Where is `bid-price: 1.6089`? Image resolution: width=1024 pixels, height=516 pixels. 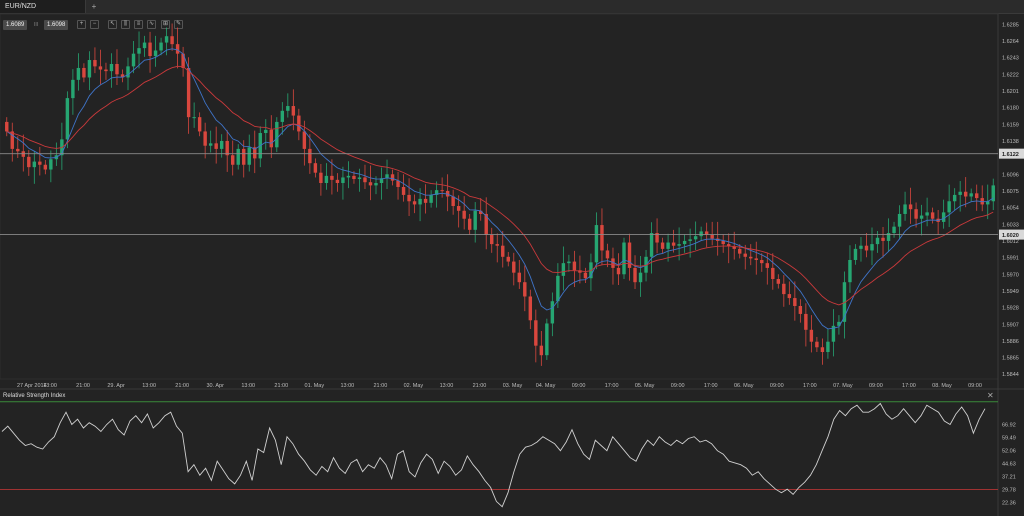 bid-price: 1.6089 is located at coordinates (15, 25).